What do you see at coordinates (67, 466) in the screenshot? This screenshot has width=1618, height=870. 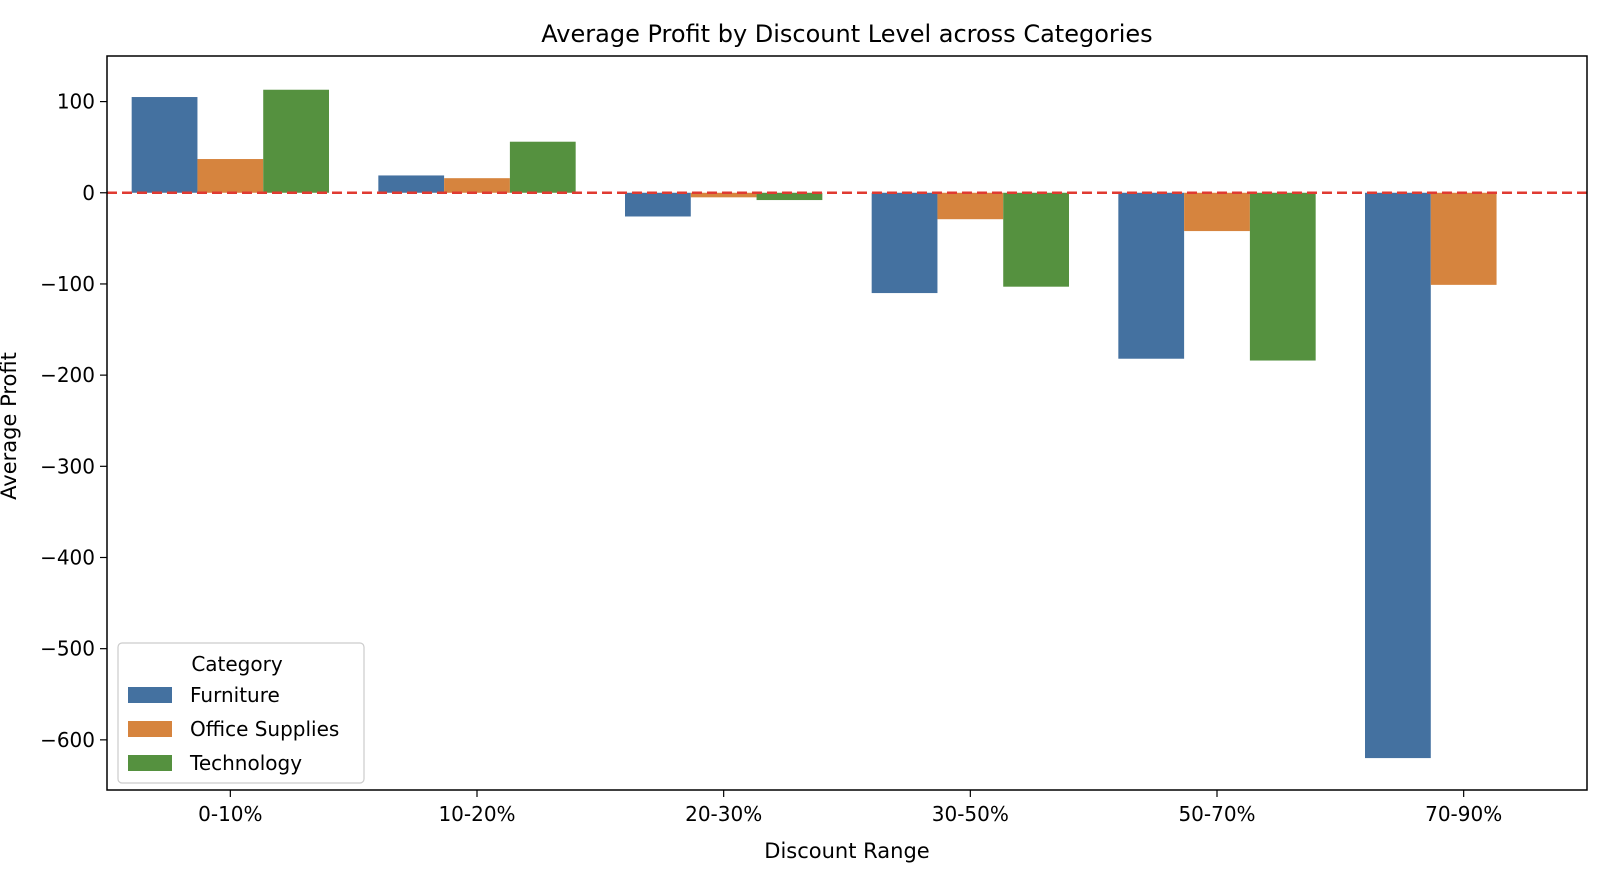 I see `y-tick-label: −300` at bounding box center [67, 466].